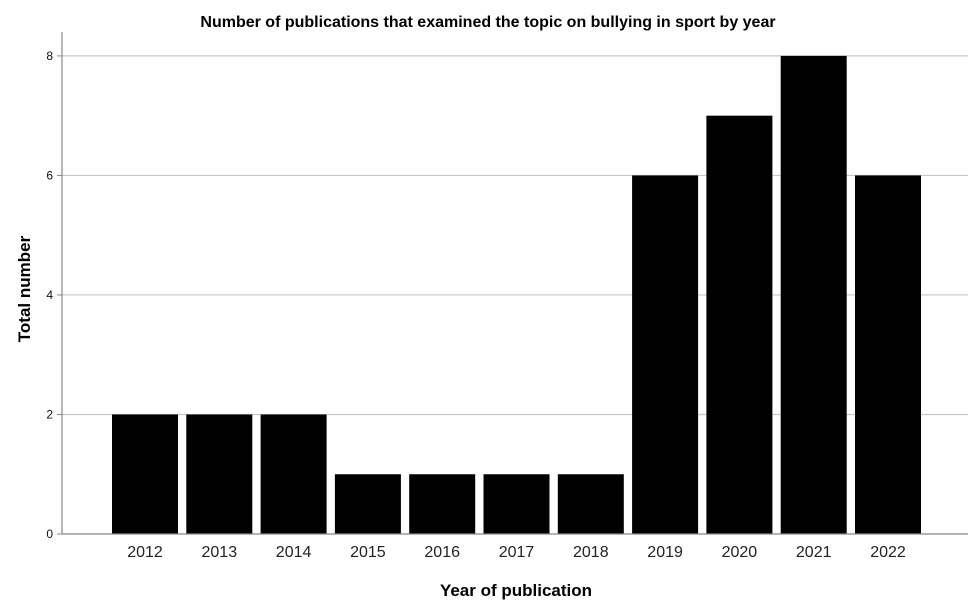 This screenshot has height=601, width=970. Describe the element at coordinates (814, 552) in the screenshot. I see `x-tick-label: 2021` at that location.